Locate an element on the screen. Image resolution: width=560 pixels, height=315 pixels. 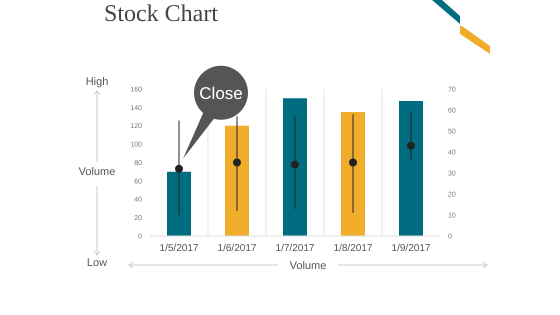
text: High is located at coordinates (97, 82).